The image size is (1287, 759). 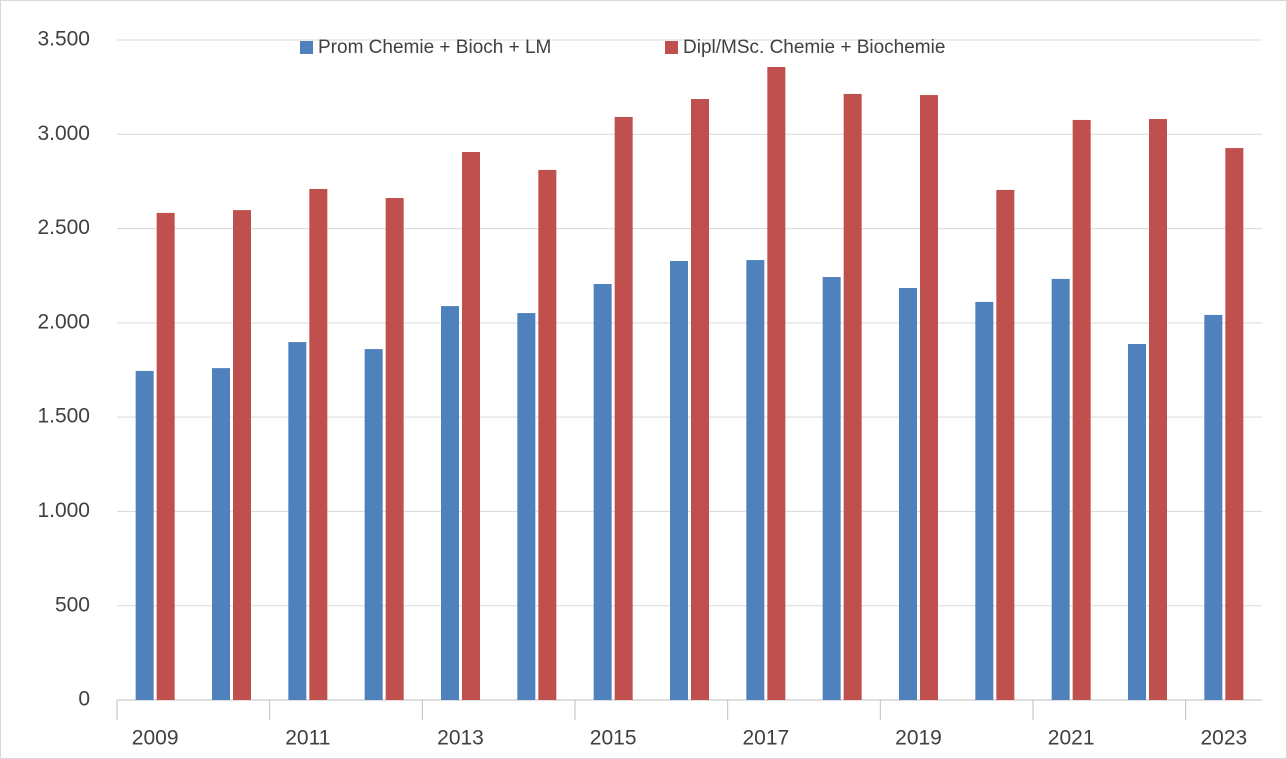 What do you see at coordinates (155, 738) in the screenshot?
I see `x-tick-label: 2009` at bounding box center [155, 738].